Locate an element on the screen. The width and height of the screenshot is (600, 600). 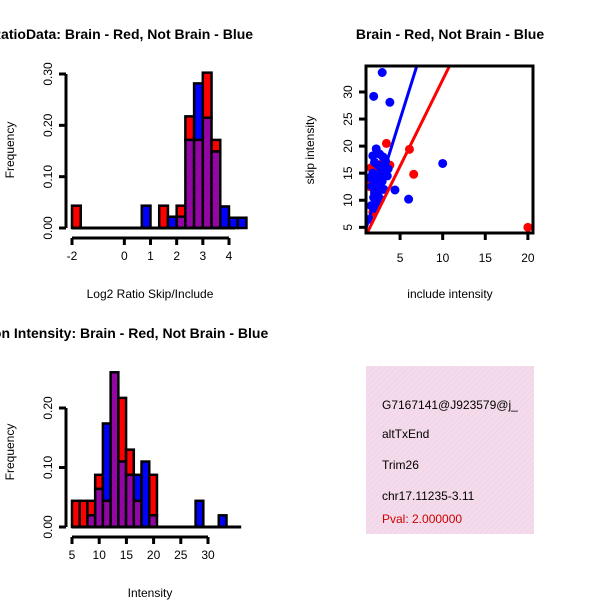
hist1-ylabel: Frequency is located at coordinates (10, 150).